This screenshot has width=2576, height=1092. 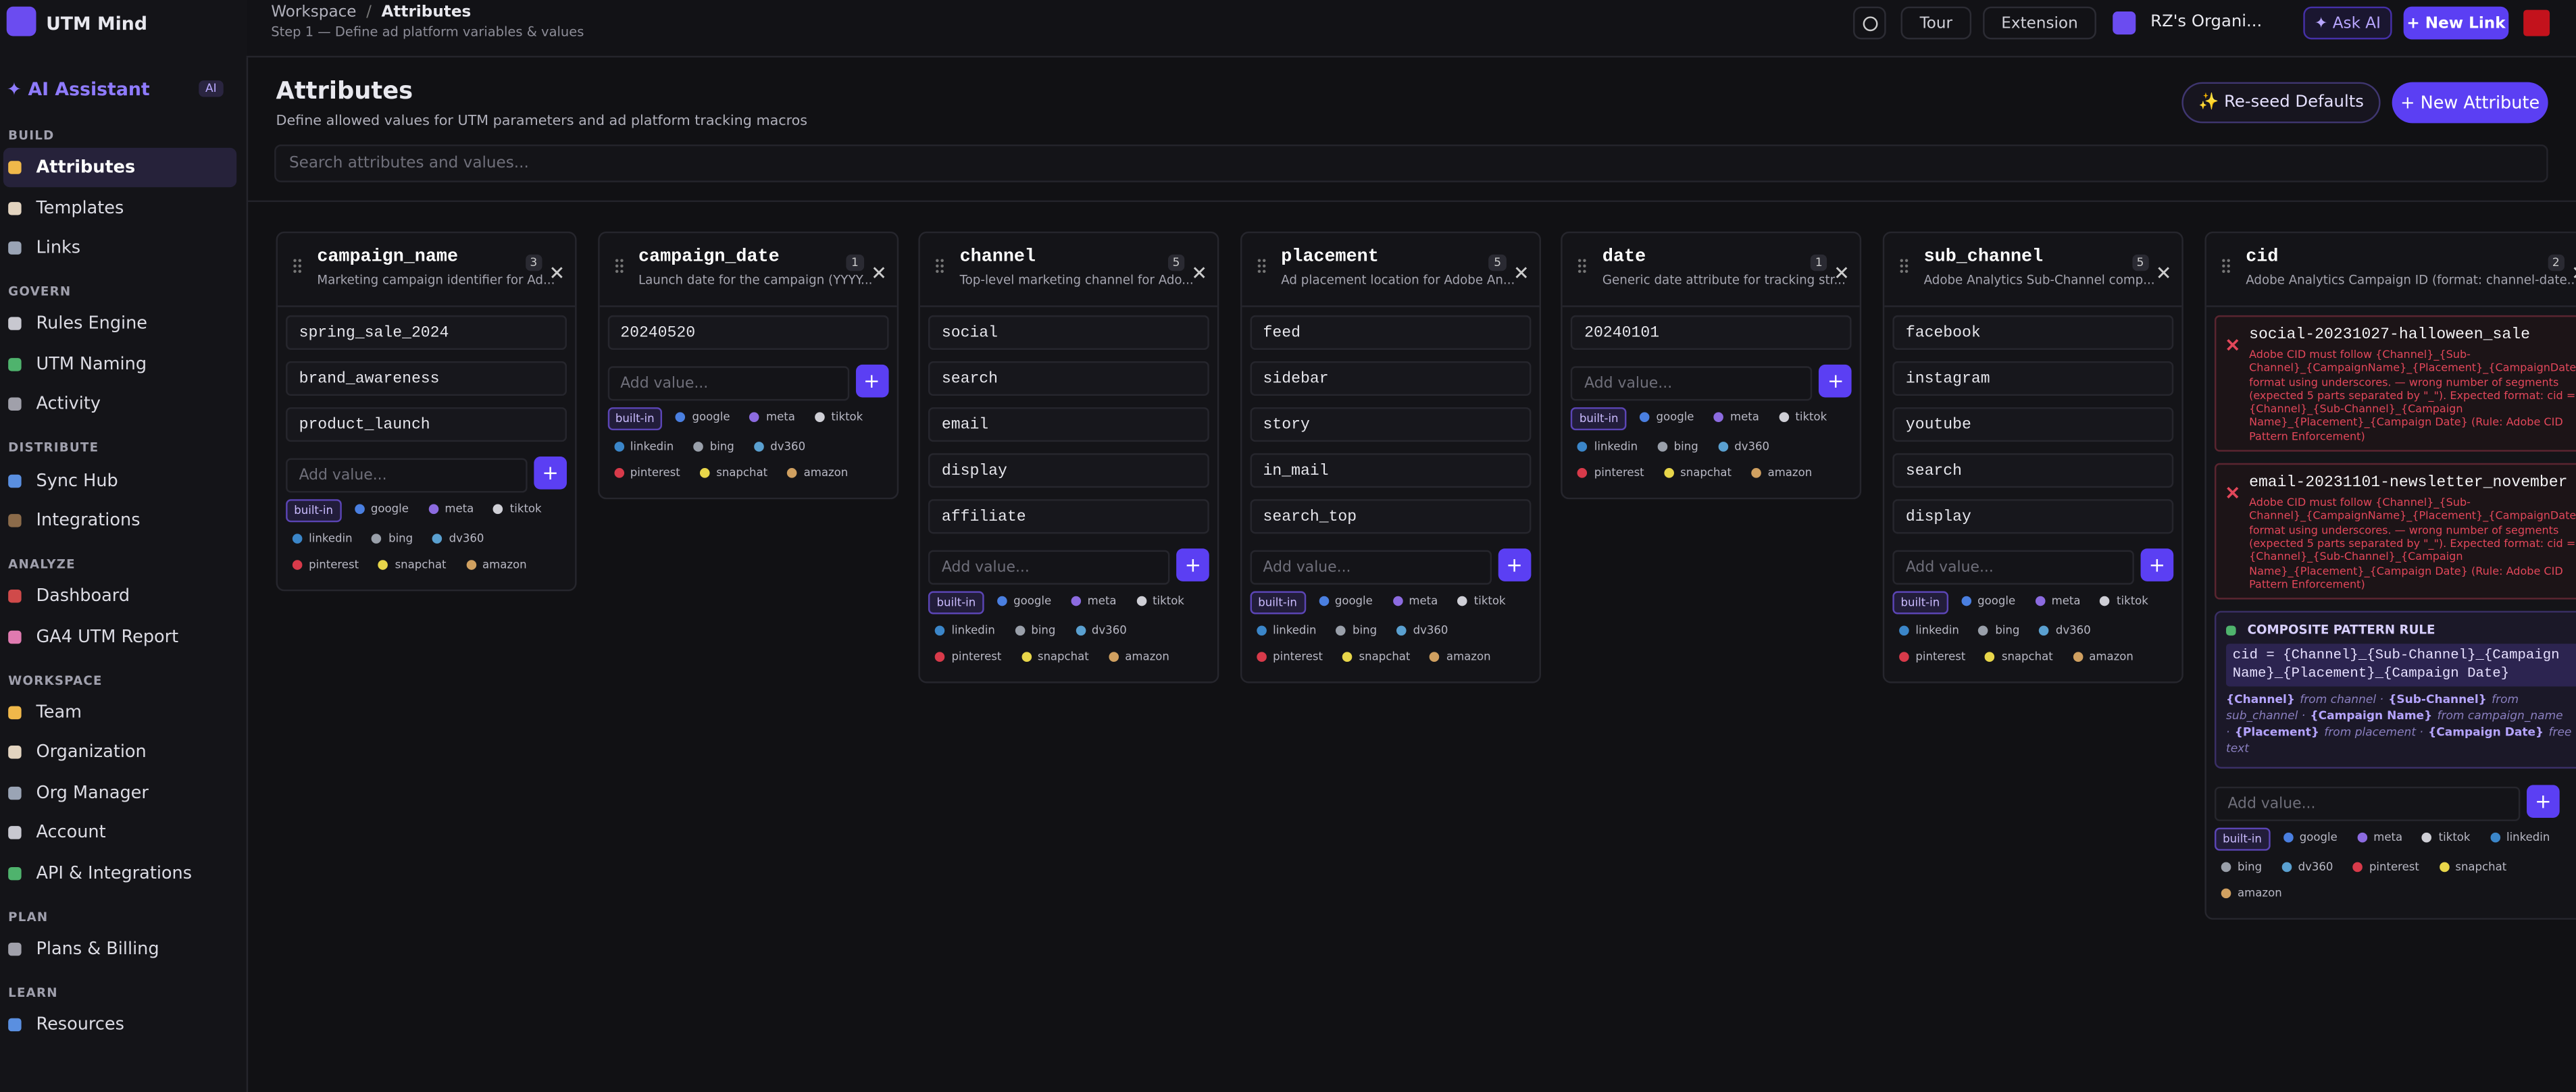 I want to click on attribute-value: story, so click(x=1390, y=424).